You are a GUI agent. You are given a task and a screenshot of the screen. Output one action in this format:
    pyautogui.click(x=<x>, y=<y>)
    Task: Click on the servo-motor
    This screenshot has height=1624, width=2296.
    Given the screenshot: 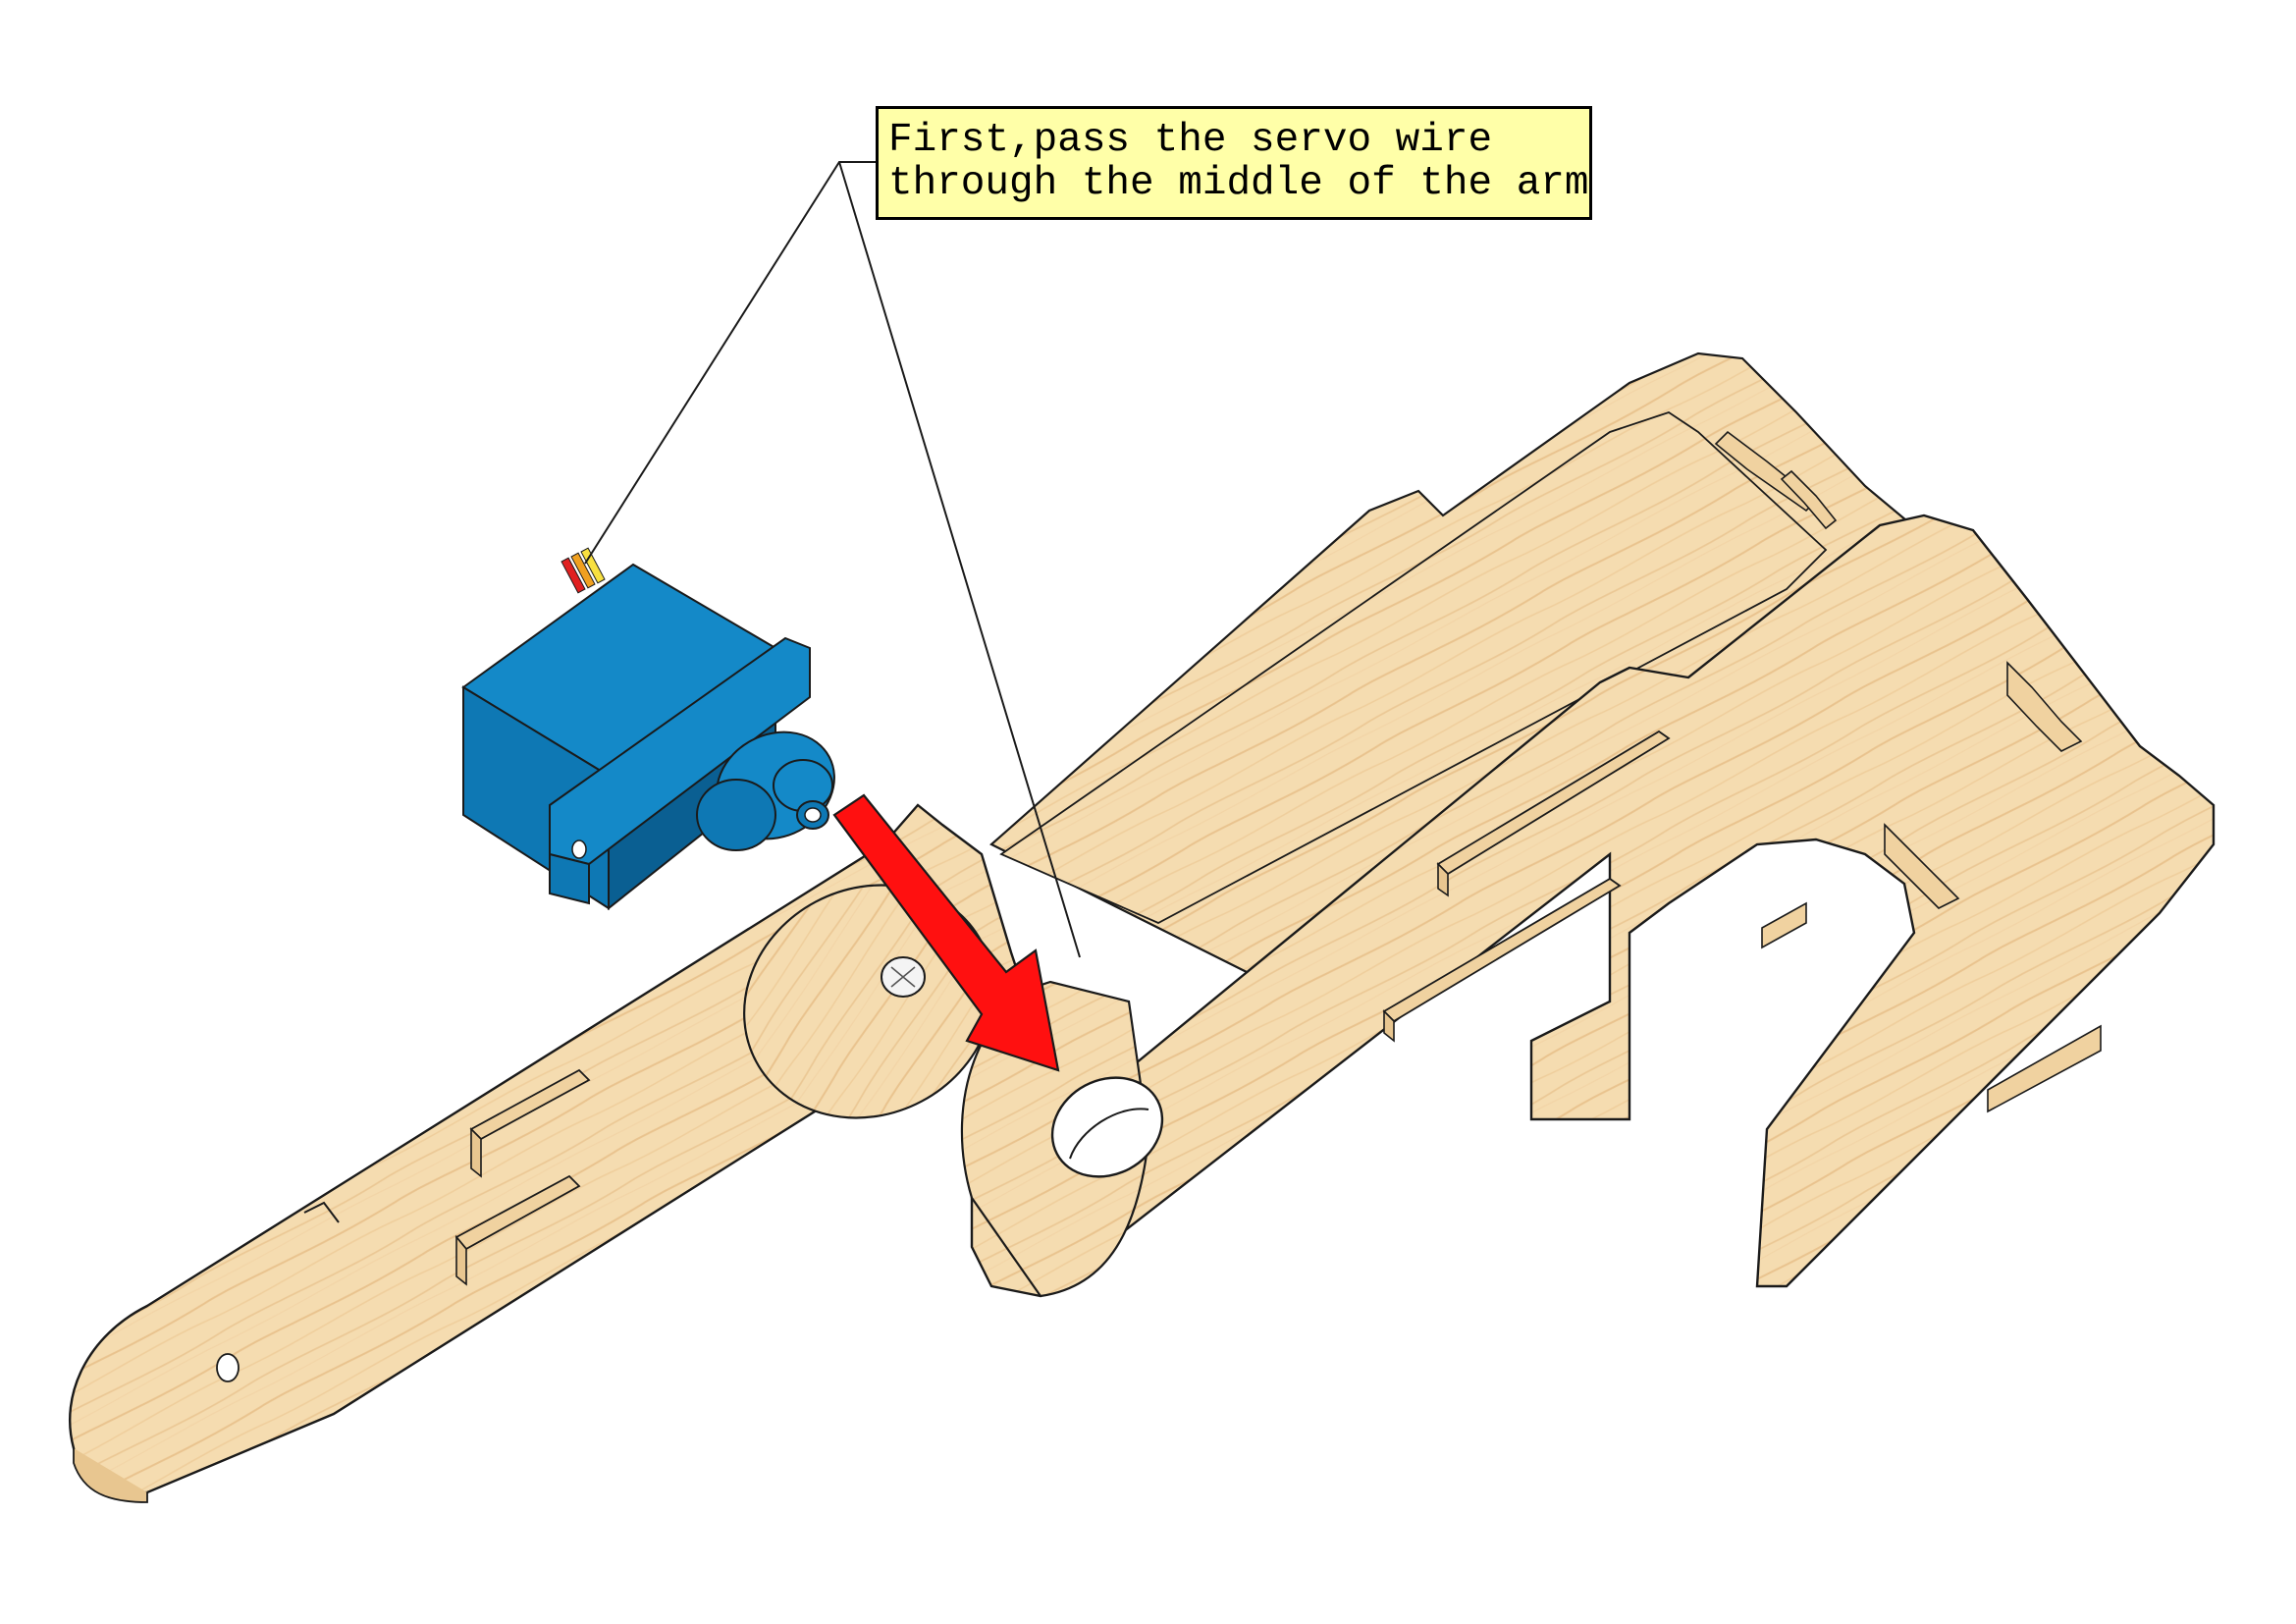 What is the action you would take?
    pyautogui.click(x=648, y=729)
    